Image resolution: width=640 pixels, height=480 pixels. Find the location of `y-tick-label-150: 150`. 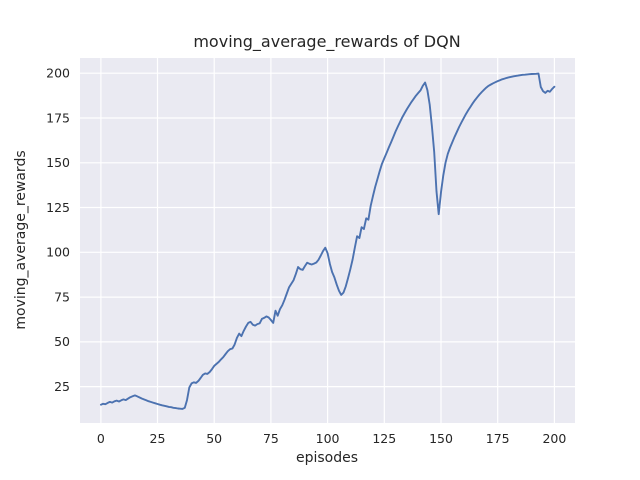

y-tick-label-150: 150 is located at coordinates (58, 162).